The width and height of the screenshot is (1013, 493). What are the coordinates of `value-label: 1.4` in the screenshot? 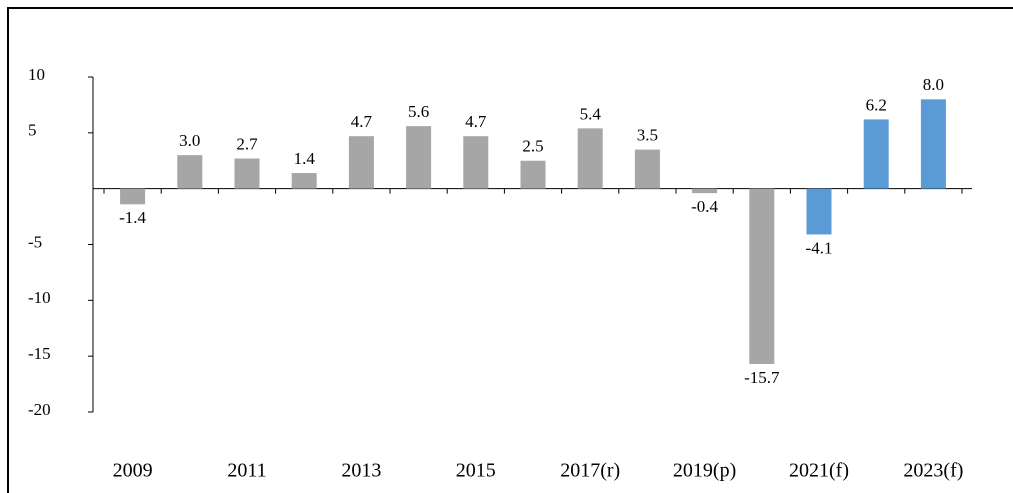 It's located at (305, 158).